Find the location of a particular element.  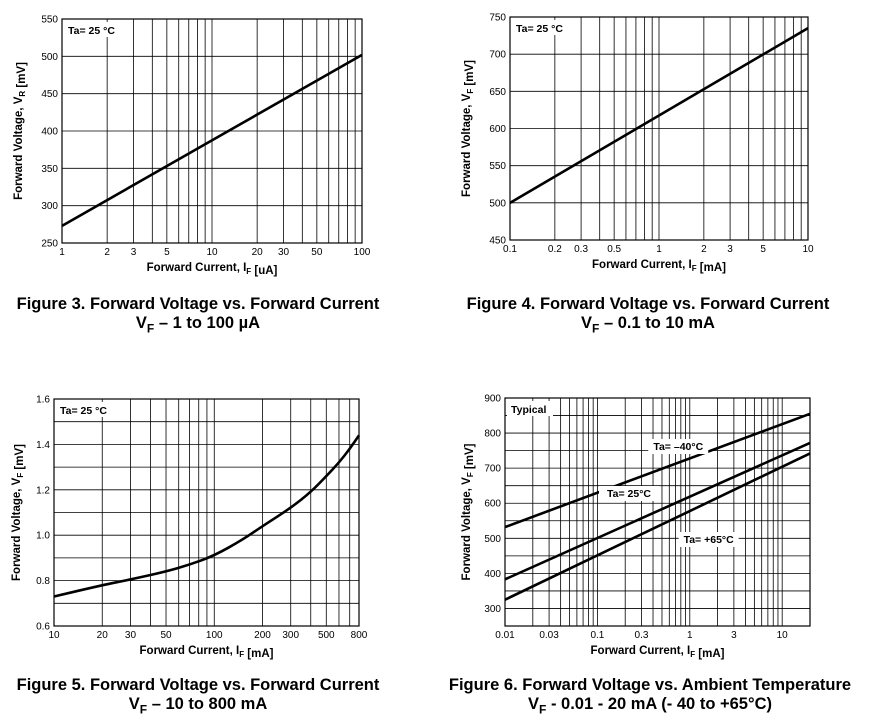

x-tick-label: 800 is located at coordinates (359, 635).